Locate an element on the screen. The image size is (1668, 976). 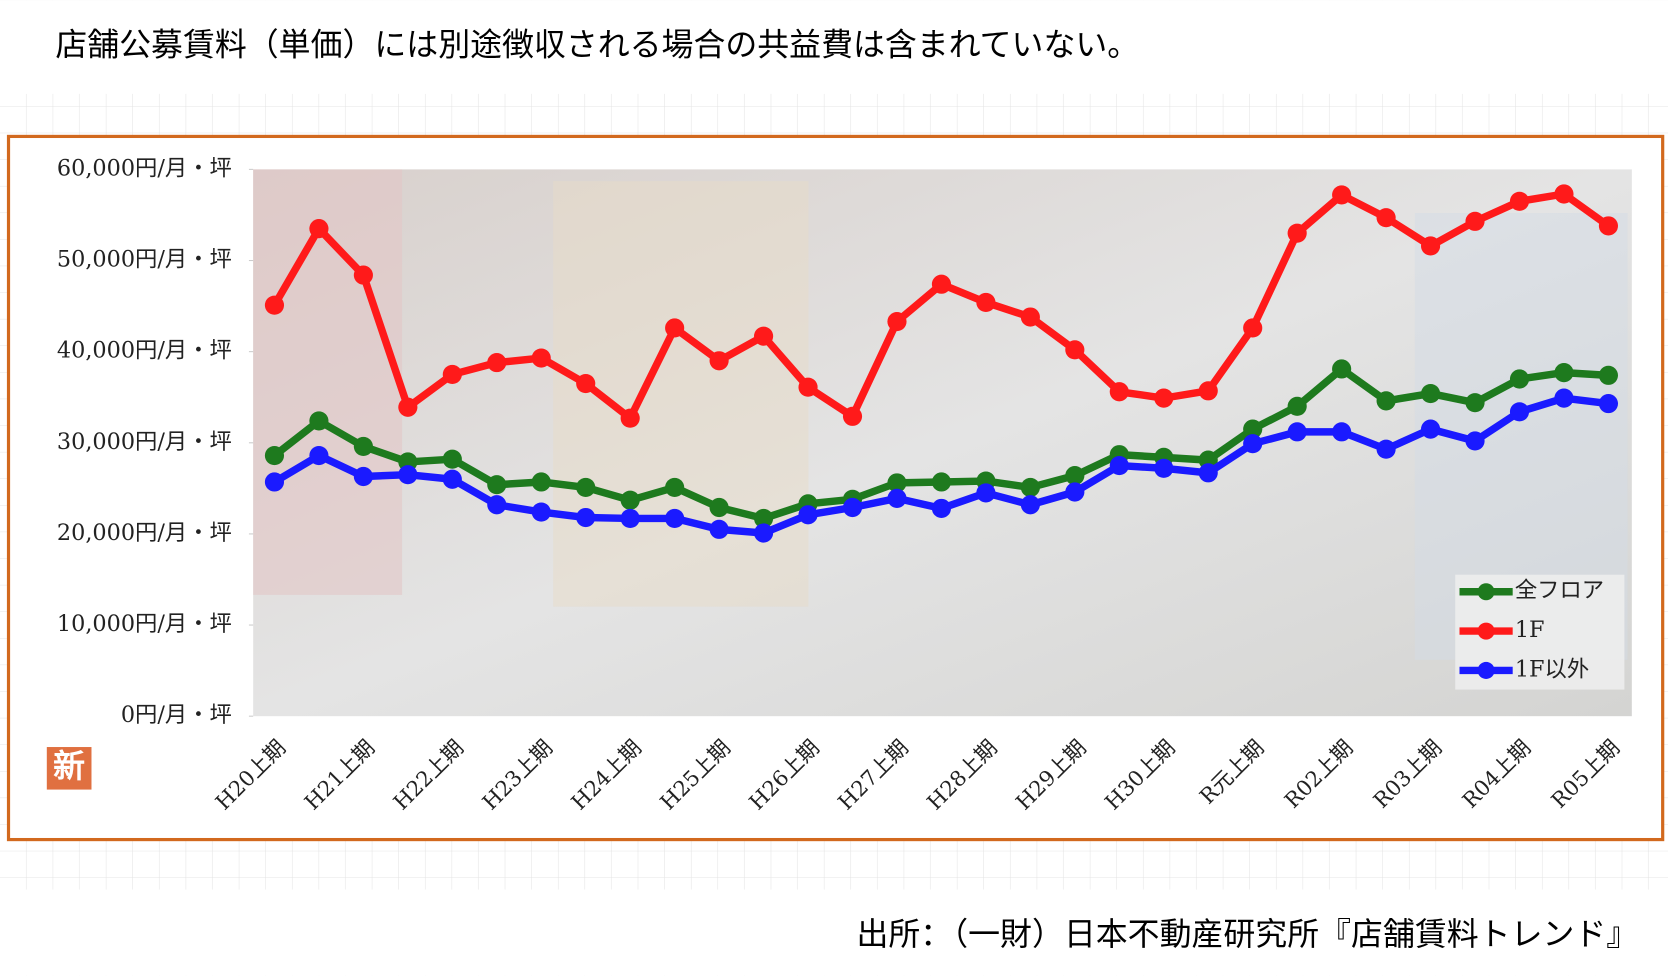
y-tick-label: 40,000円/月・坪 is located at coordinates (144, 351).